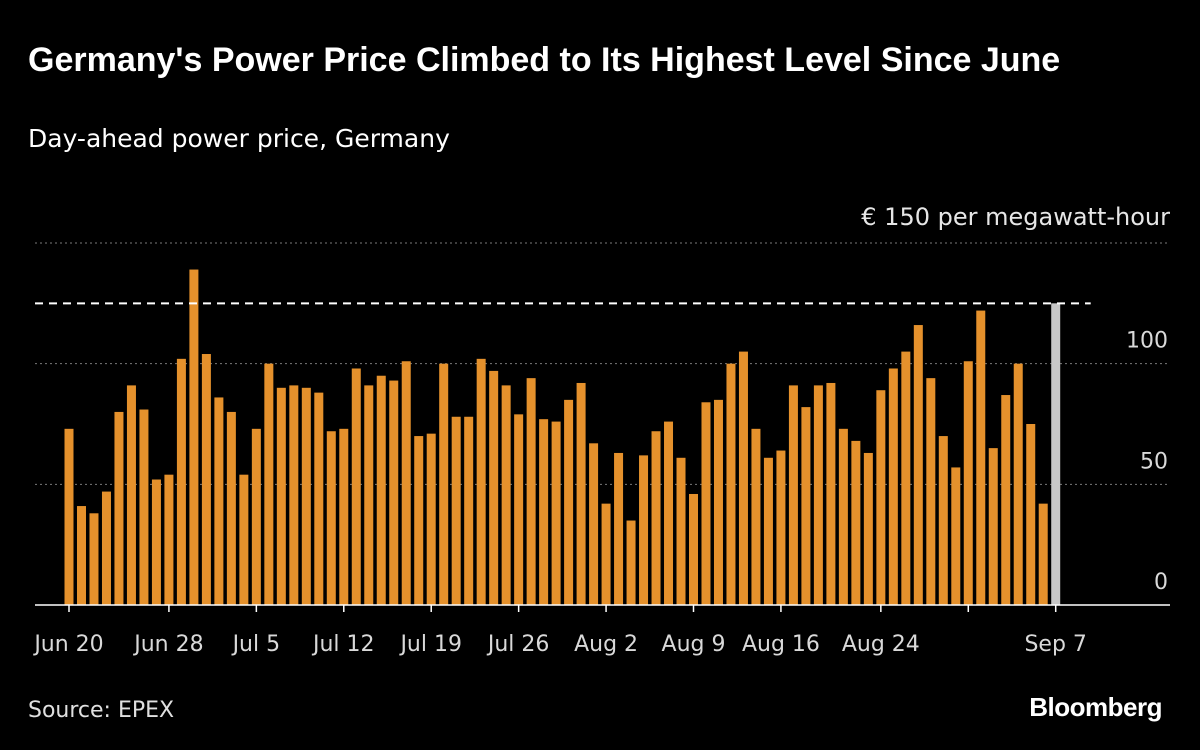  What do you see at coordinates (1161, 582) in the screenshot?
I see `y-tick-label-0: 0` at bounding box center [1161, 582].